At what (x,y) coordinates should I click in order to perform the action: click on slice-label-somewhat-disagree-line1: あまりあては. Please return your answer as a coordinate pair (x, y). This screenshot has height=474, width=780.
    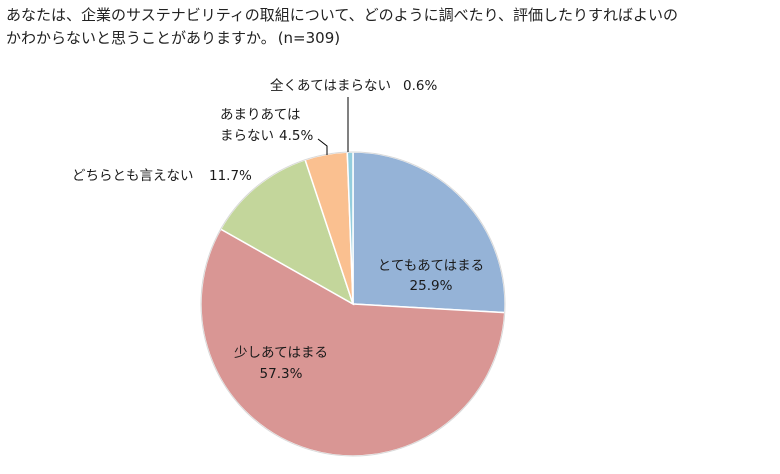
    Looking at the image, I should click on (260, 115).